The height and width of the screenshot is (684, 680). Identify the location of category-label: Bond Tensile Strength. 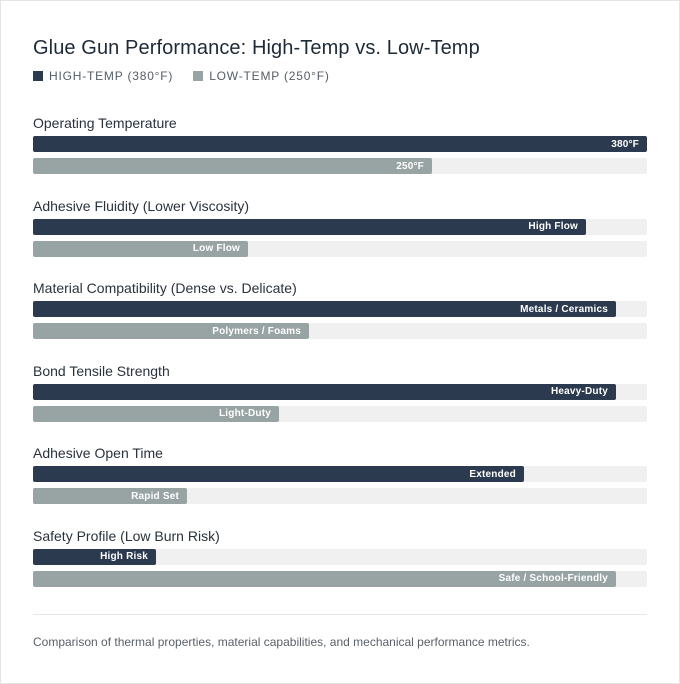
(101, 370).